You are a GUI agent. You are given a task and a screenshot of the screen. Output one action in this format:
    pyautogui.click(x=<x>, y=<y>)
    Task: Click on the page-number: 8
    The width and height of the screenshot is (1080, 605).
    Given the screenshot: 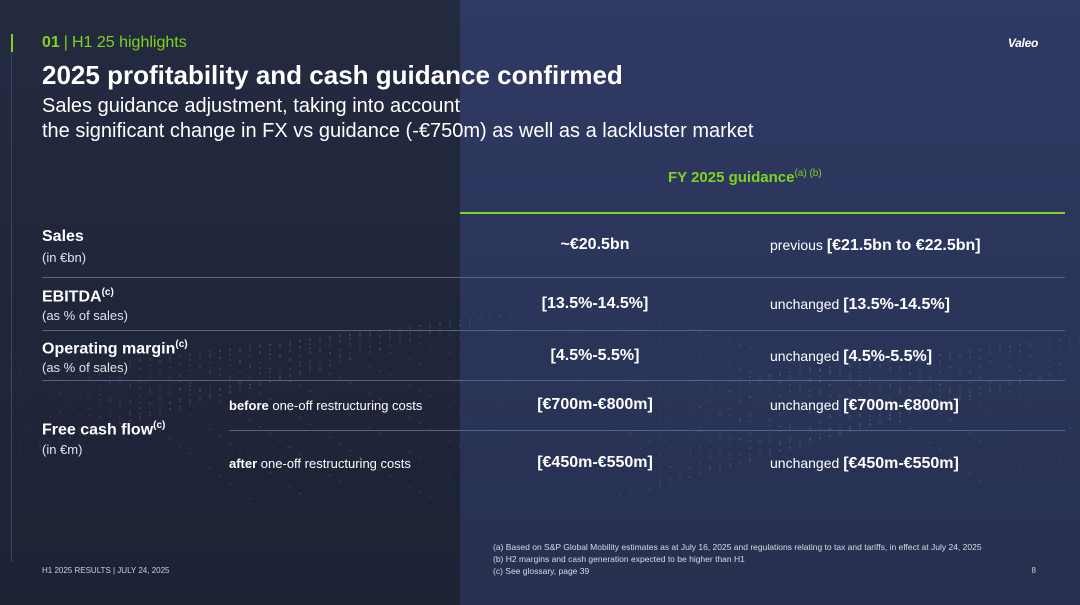 What is the action you would take?
    pyautogui.click(x=1033, y=570)
    